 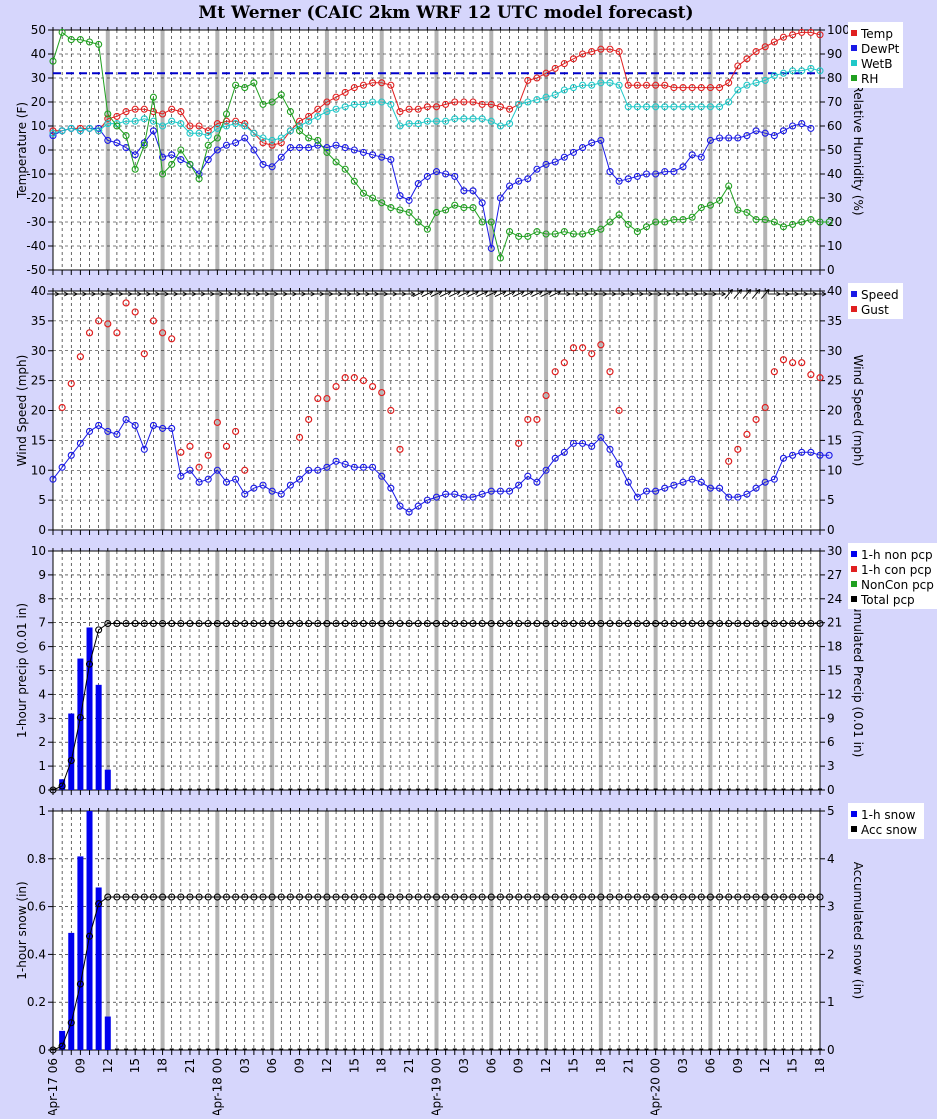 What do you see at coordinates (834, 78) in the screenshot?
I see `y-right-tick-label: 80` at bounding box center [834, 78].